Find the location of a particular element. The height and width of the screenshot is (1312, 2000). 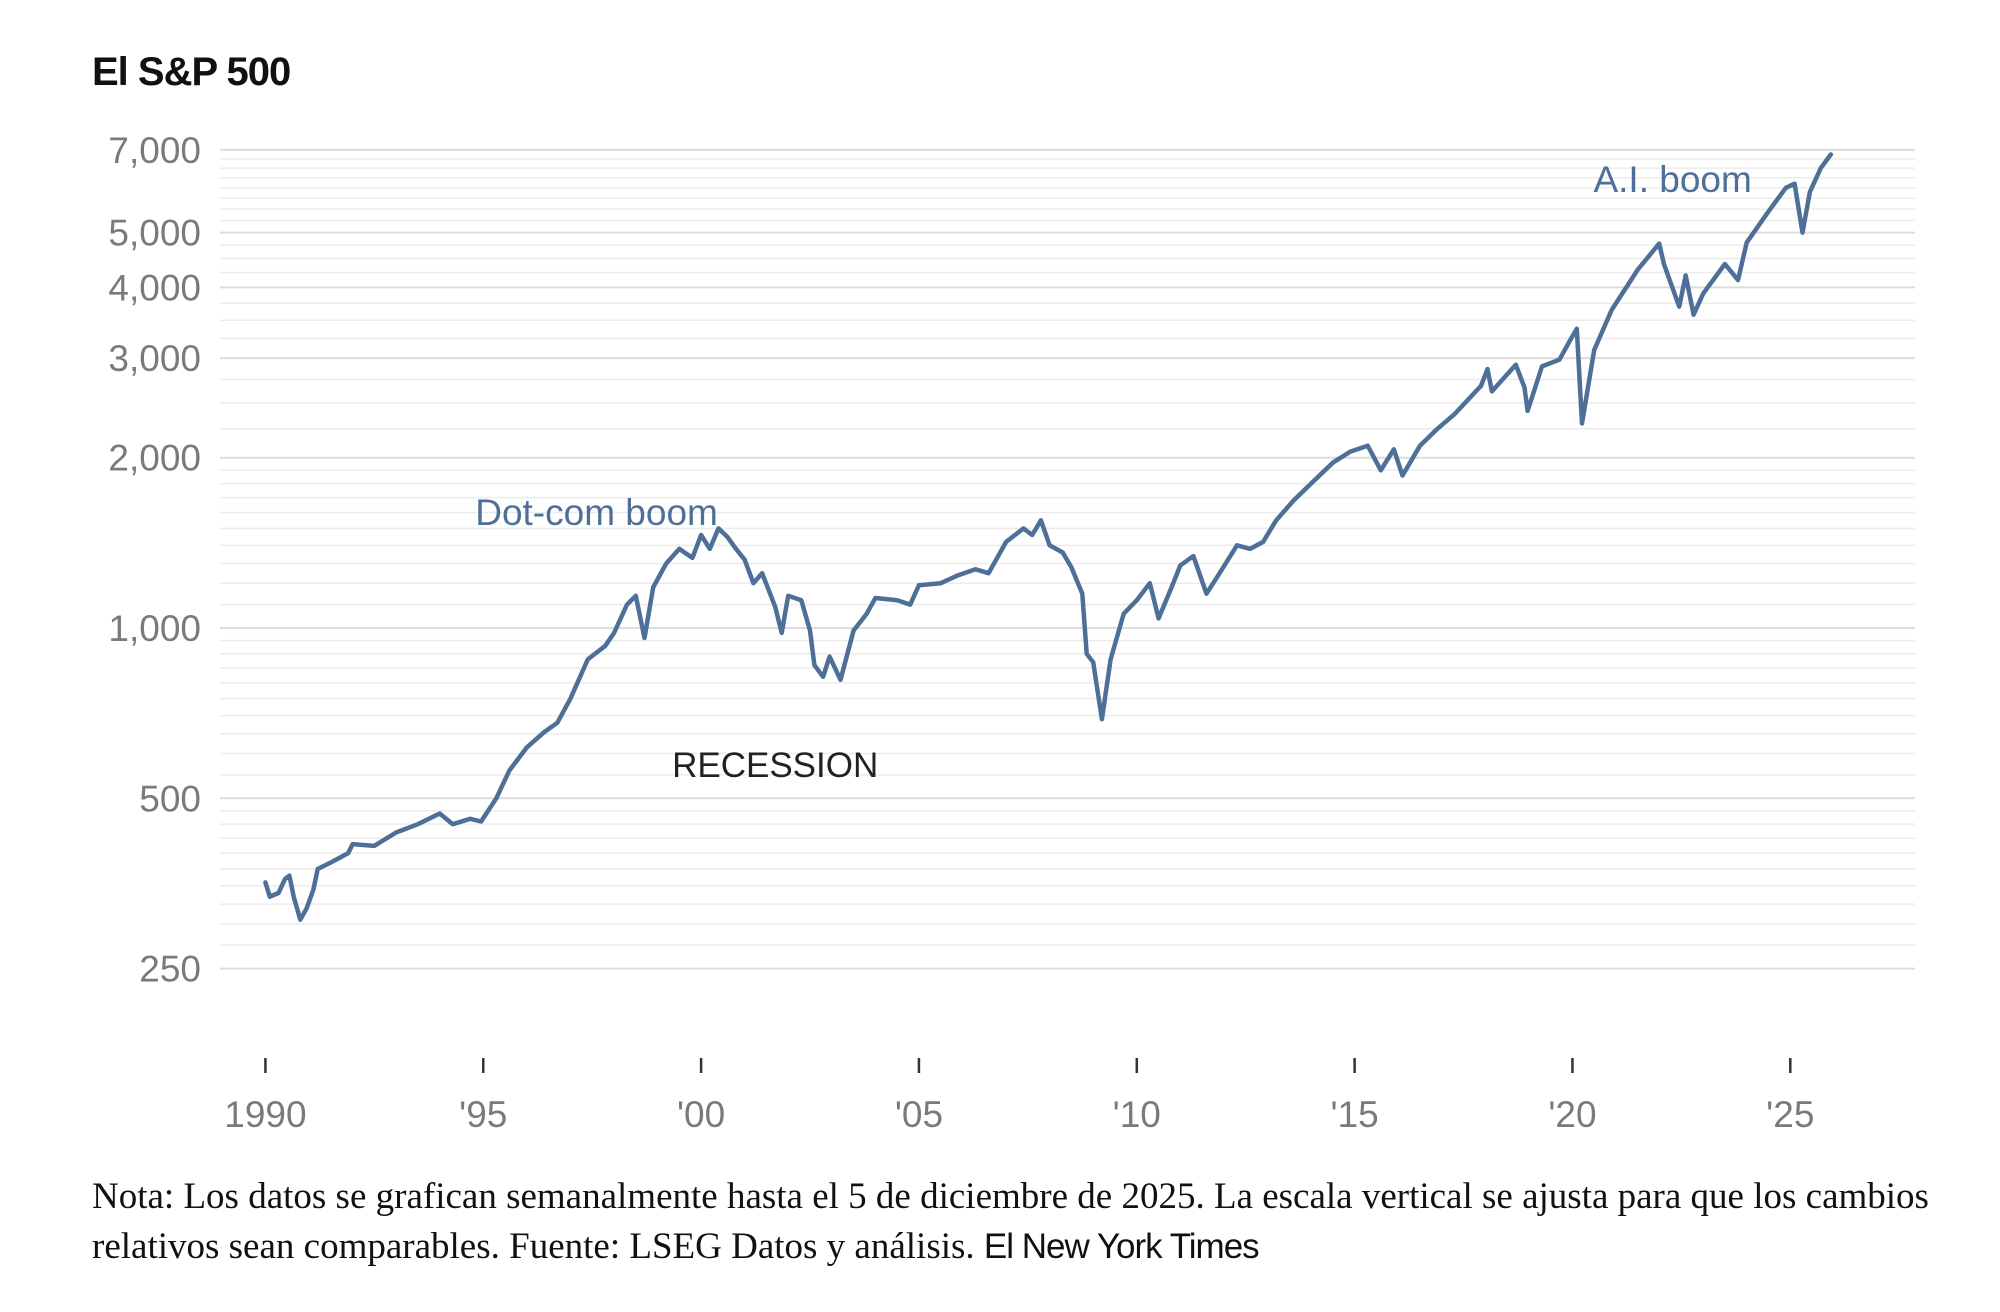

annotation-label: A.I. boom is located at coordinates (1672, 179).